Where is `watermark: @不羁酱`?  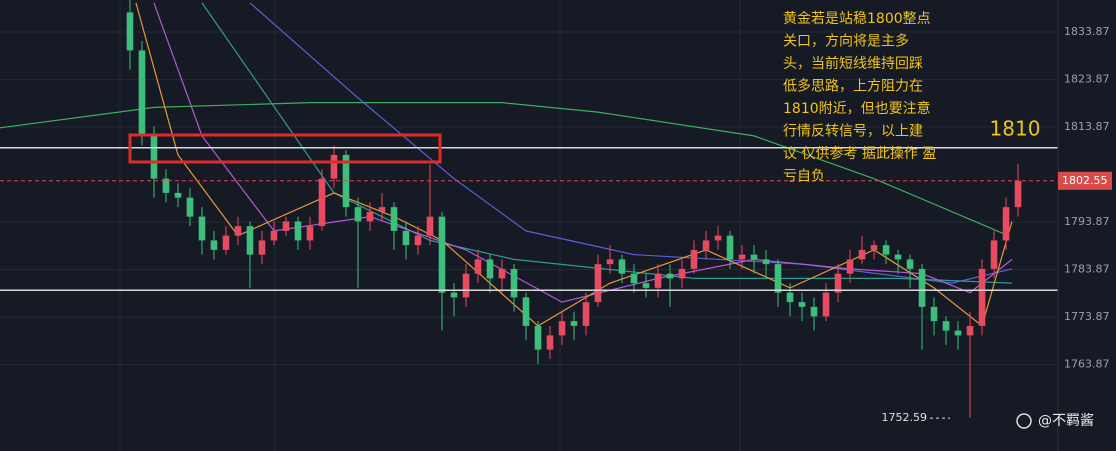 watermark: @不羁酱 is located at coordinates (1066, 421).